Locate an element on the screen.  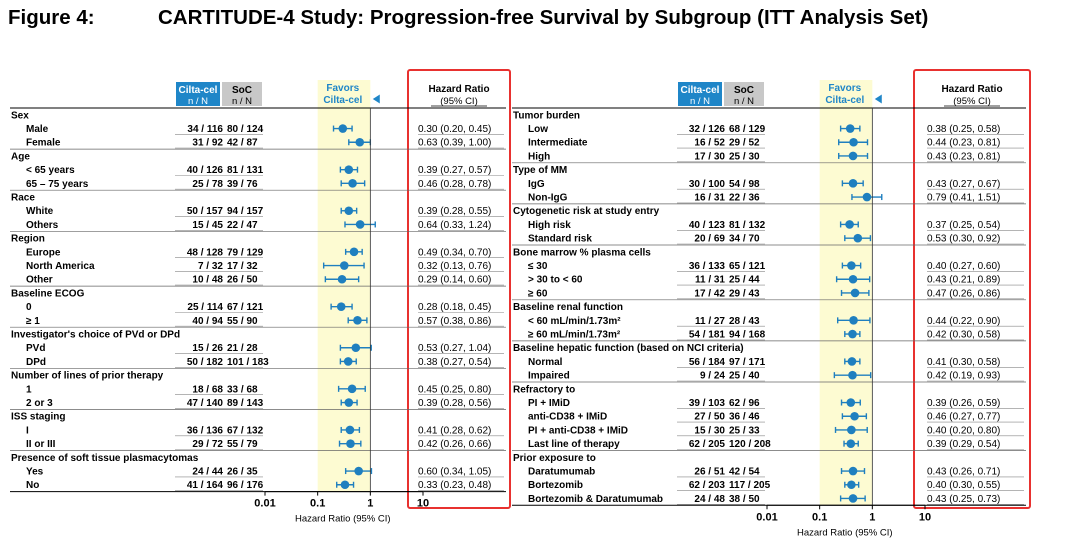
left-row-label: I is located at coordinates (27, 430).